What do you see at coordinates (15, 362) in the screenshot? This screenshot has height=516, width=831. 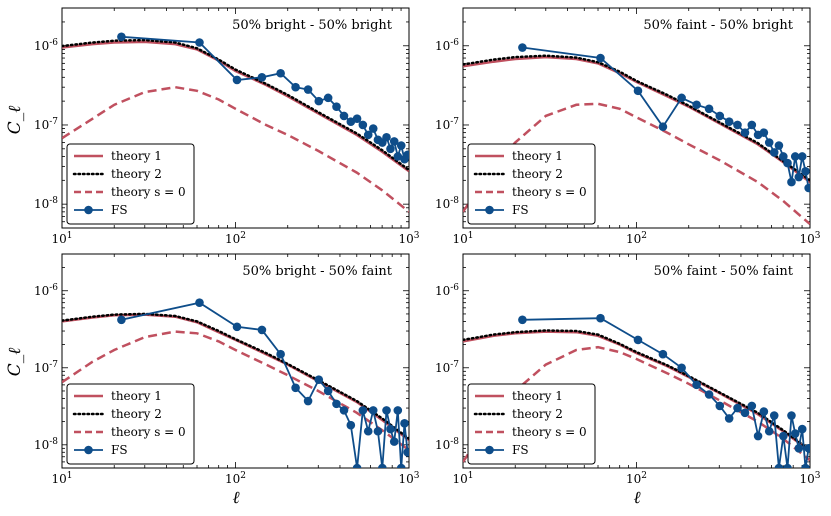 I see `ylabel-bottom: C_ℓ` at bounding box center [15, 362].